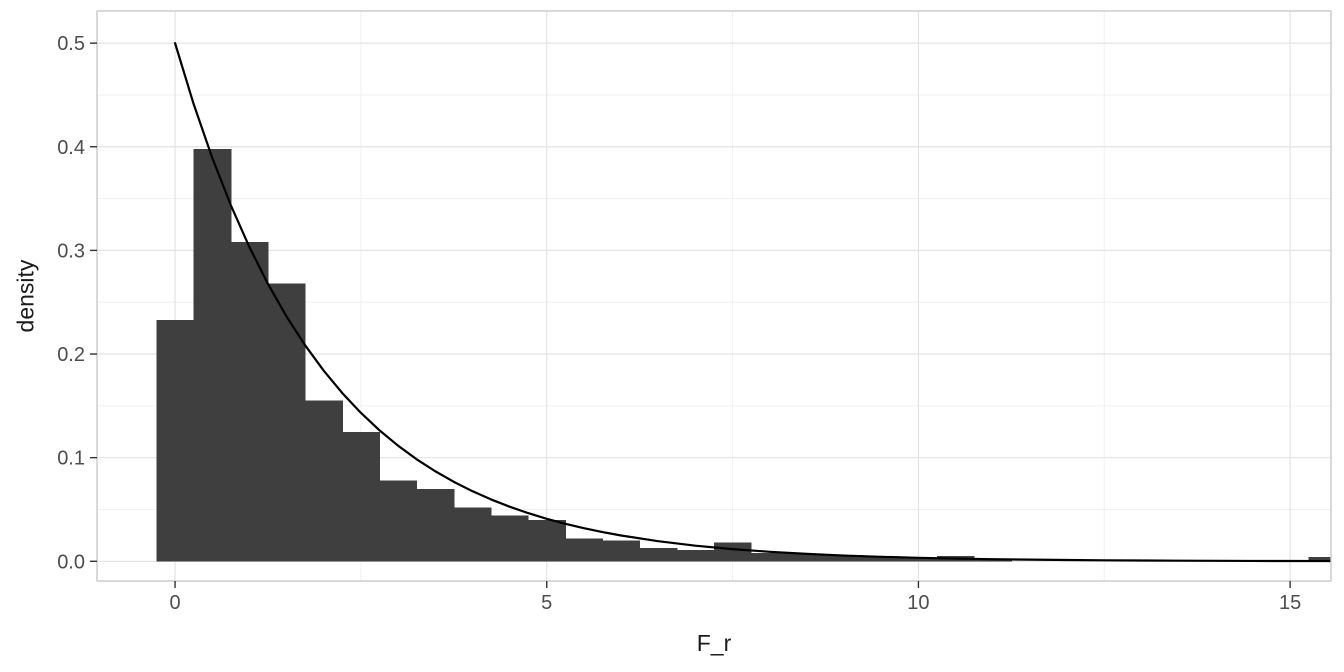 The height and width of the screenshot is (672, 1344). Describe the element at coordinates (918, 603) in the screenshot. I see `x-tick-label: 10` at that location.